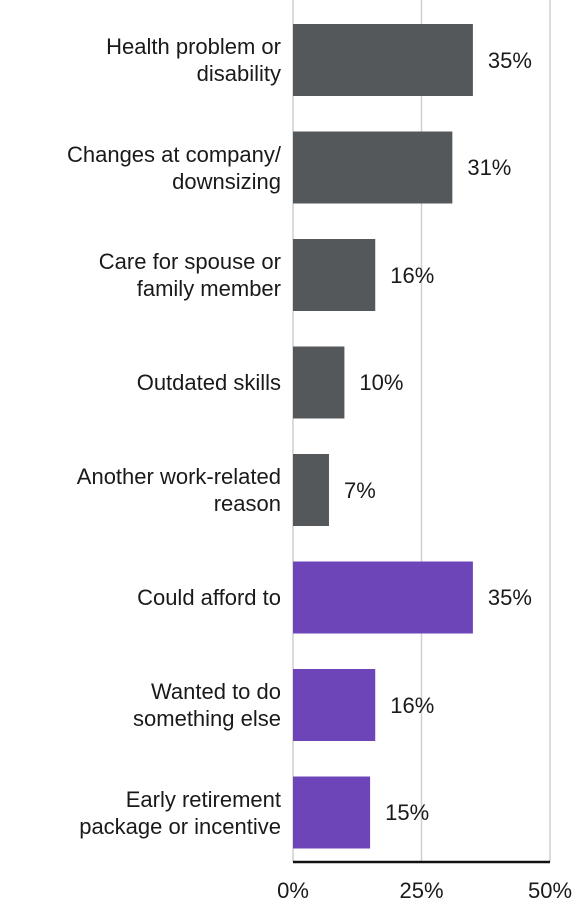  I want to click on category-label-line: Outdated skills, so click(208, 382).